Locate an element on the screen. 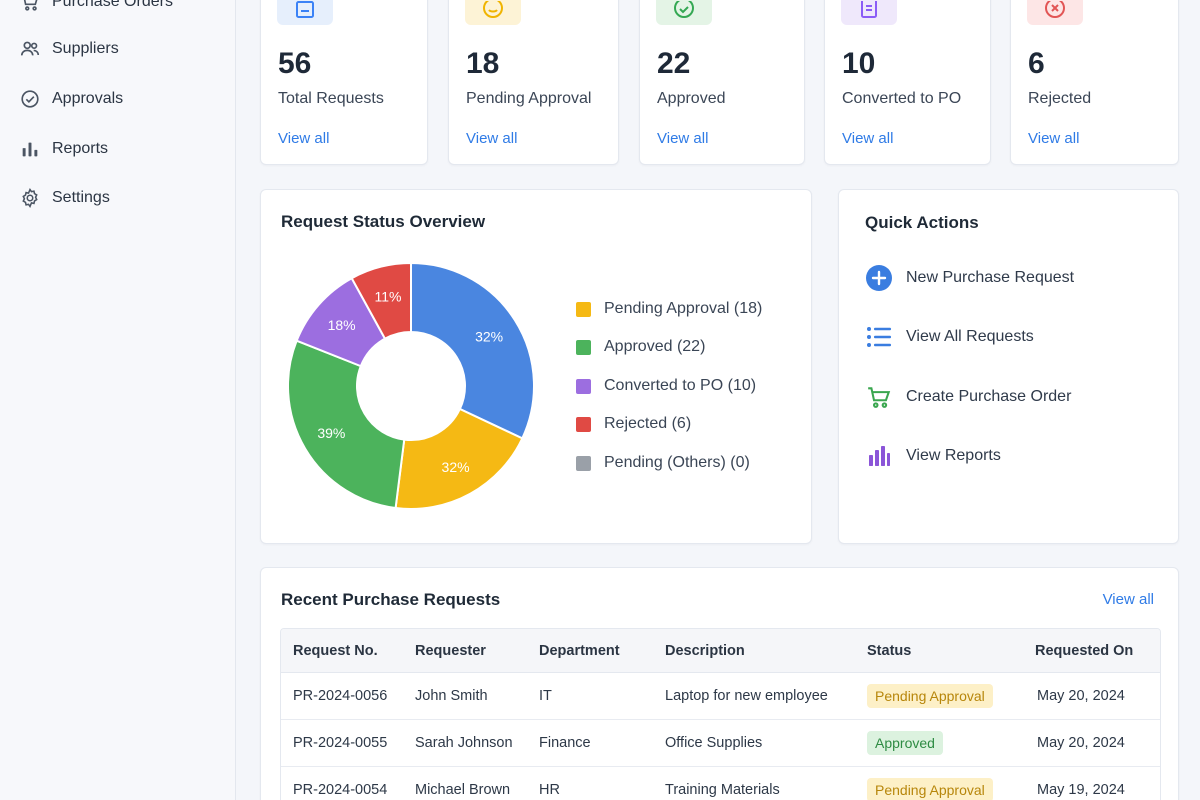 This screenshot has height=800, width=1200. action-label: New Purchase Request is located at coordinates (990, 277).